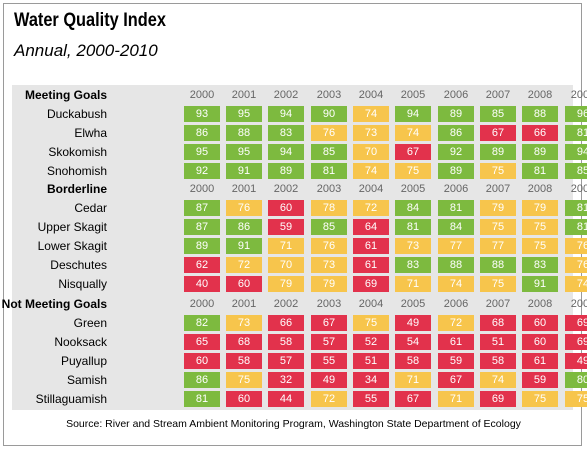 This screenshot has width=587, height=451. I want to click on river-row-green: Green827366677549726860696368, so click(299, 323).